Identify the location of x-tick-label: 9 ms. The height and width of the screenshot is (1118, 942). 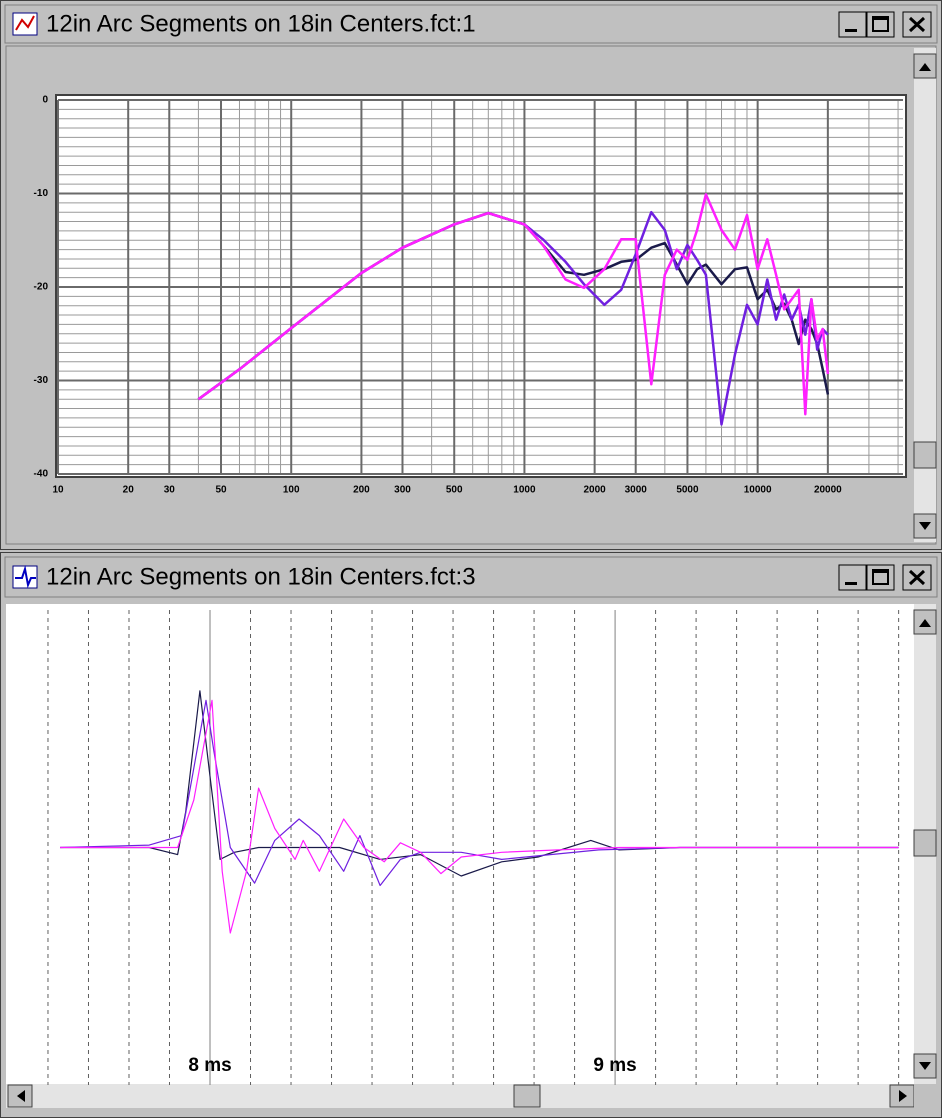
(614, 1065).